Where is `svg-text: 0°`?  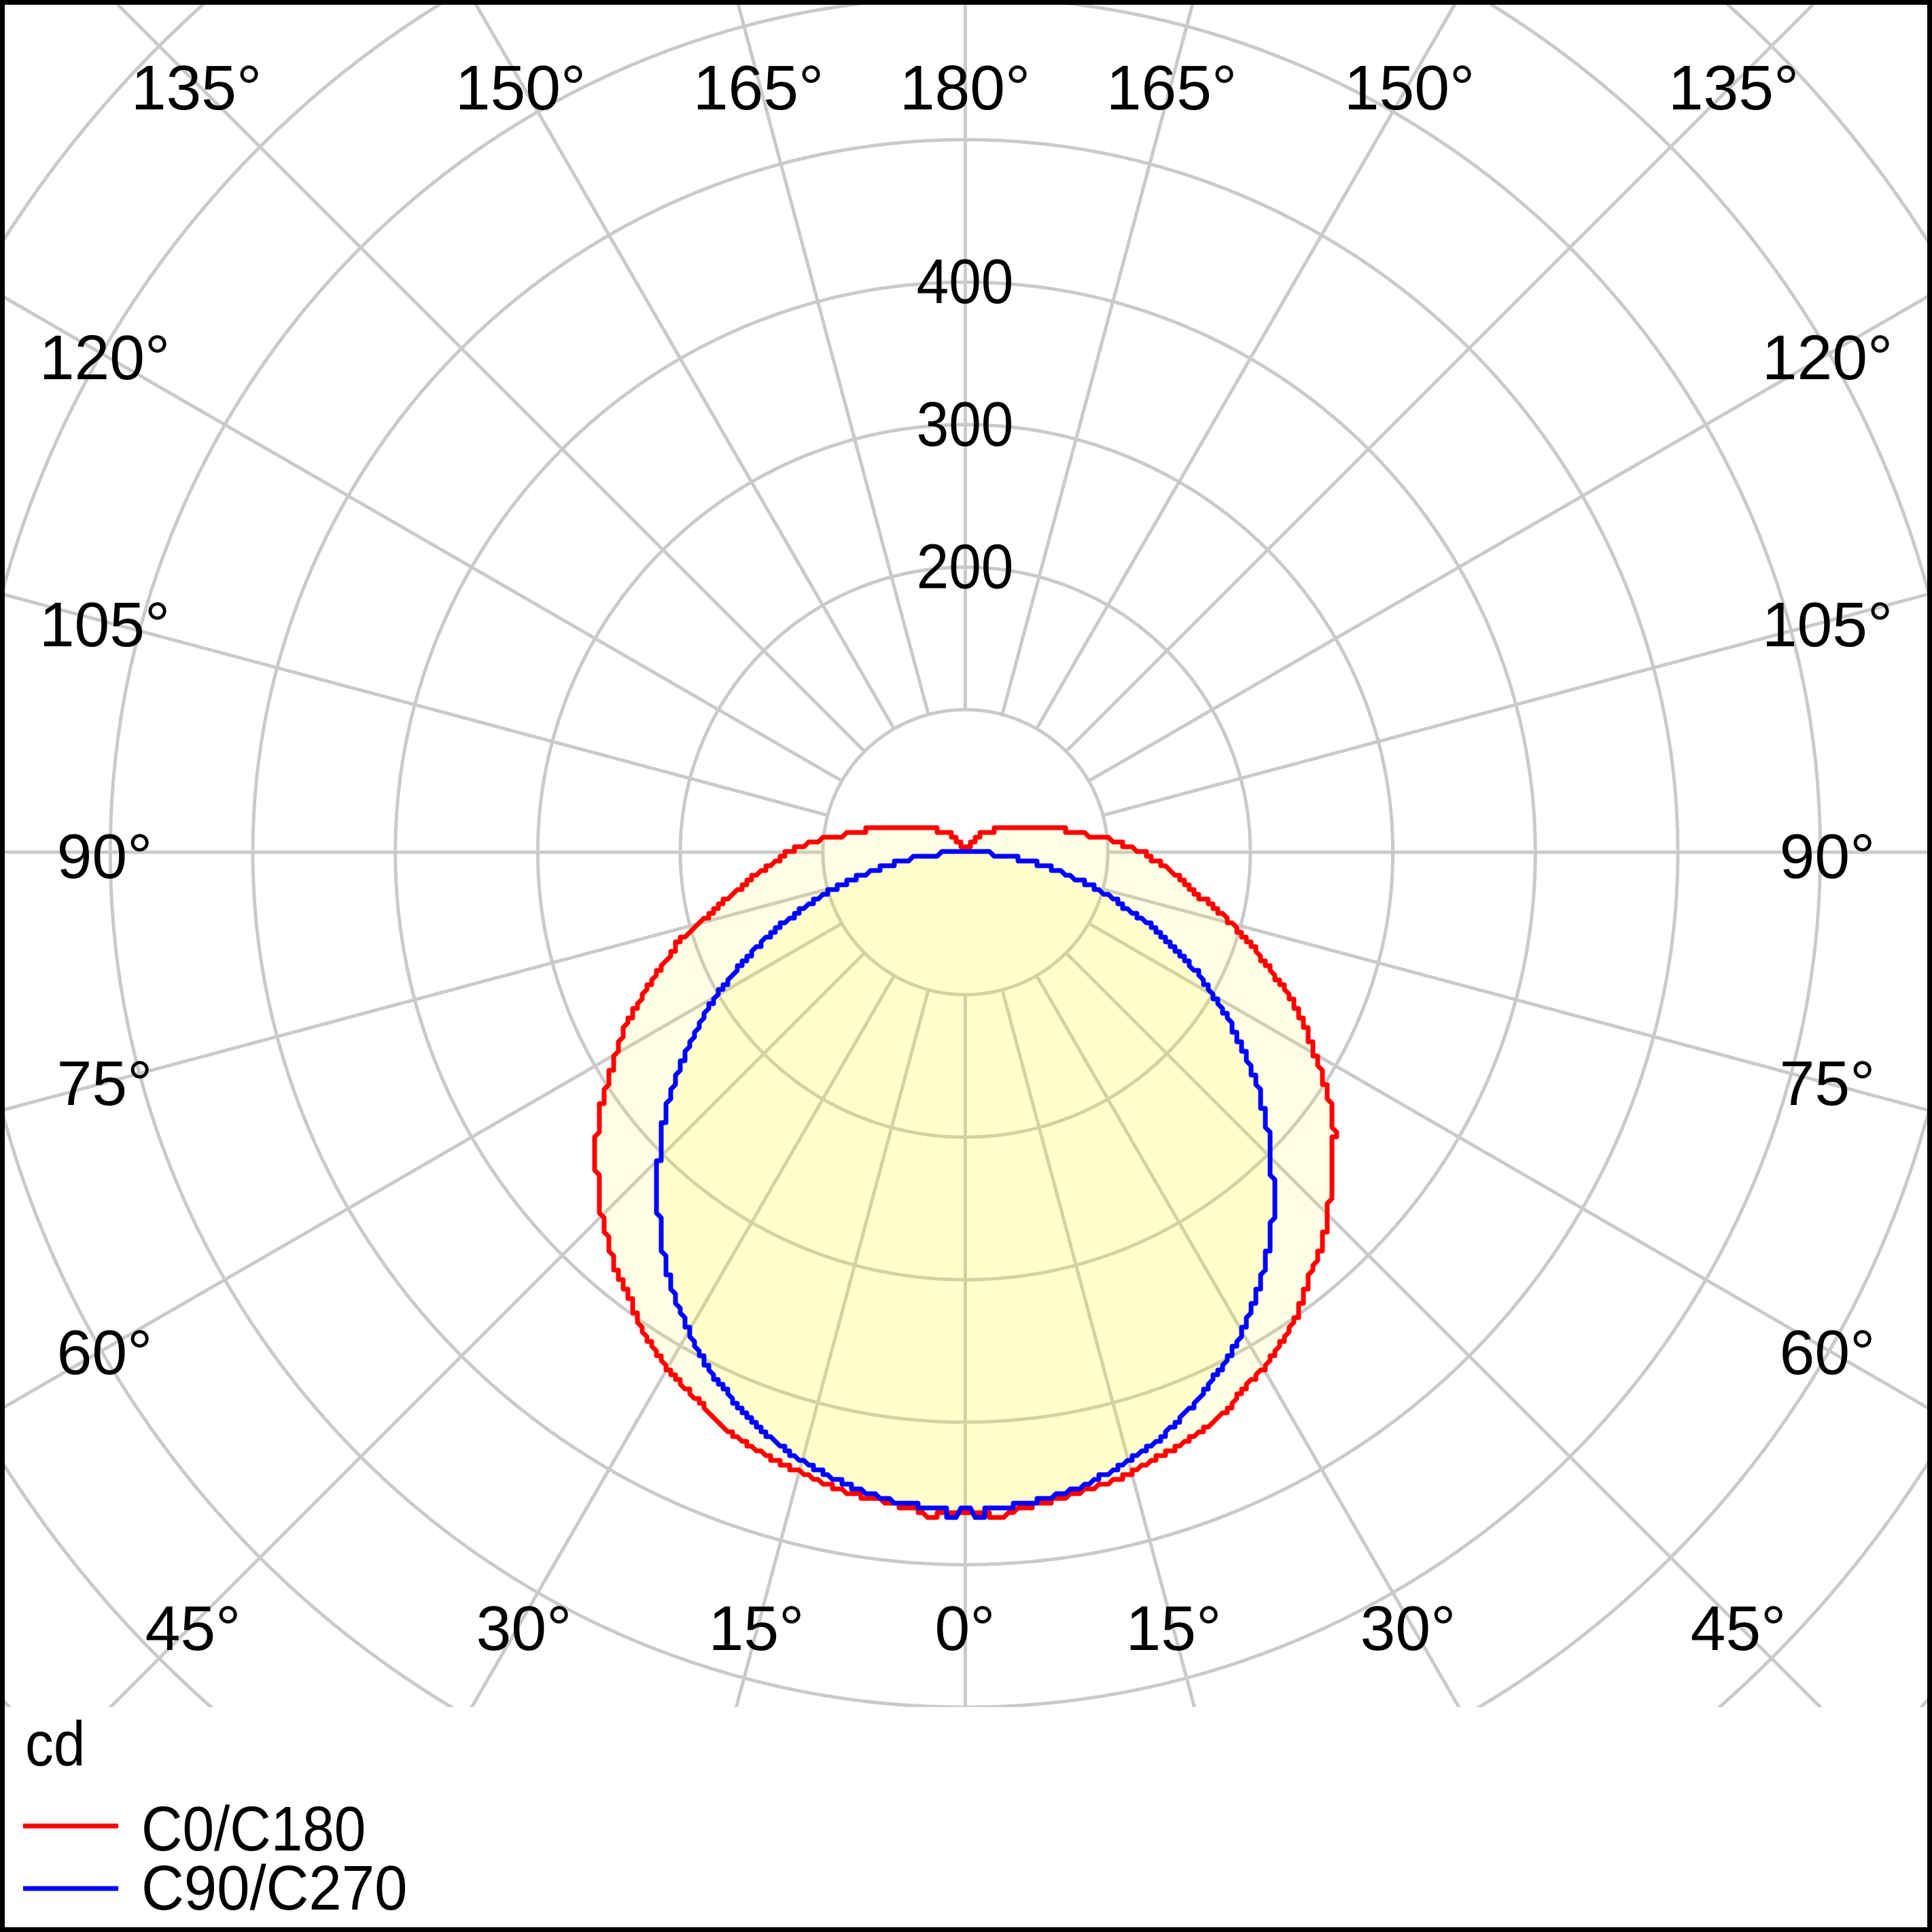
svg-text: 0° is located at coordinates (965, 1628).